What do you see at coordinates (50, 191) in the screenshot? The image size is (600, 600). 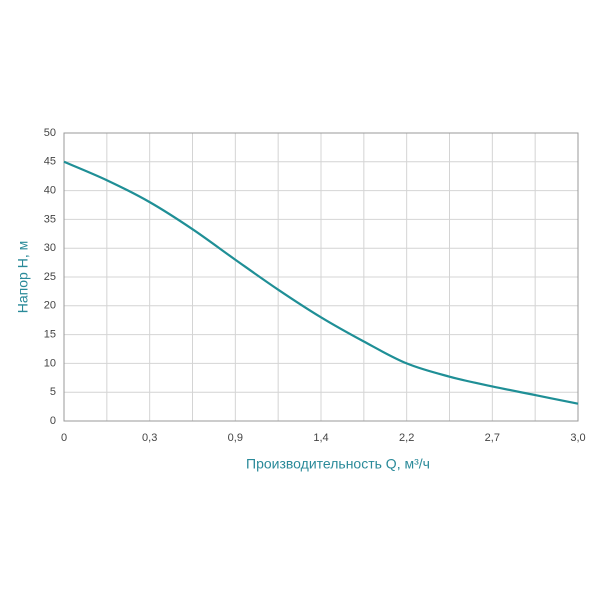 I see `y-tick-label: 40` at bounding box center [50, 191].